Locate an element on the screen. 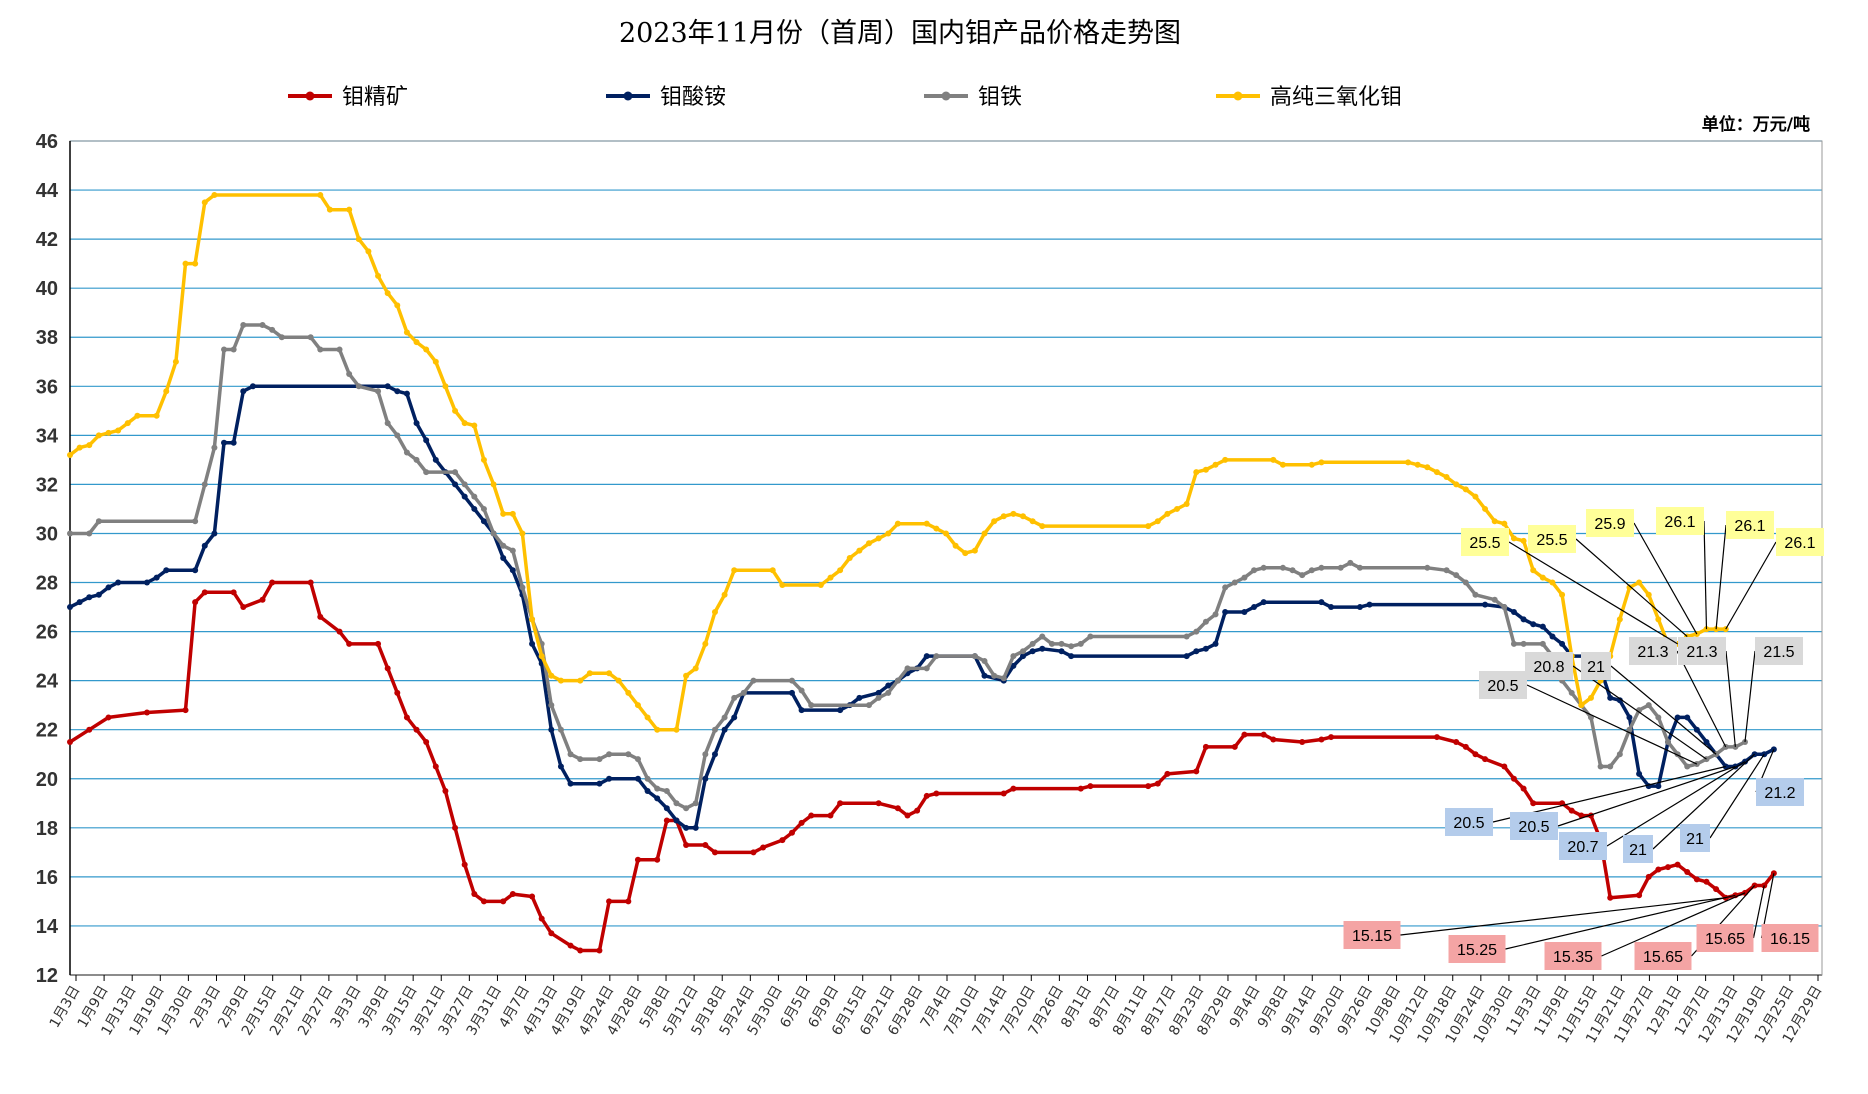  y-tick-label: 32 is located at coordinates (47, 485).